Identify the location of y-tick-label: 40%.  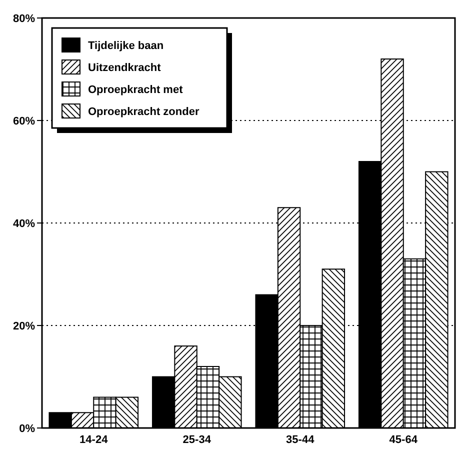
(24, 224).